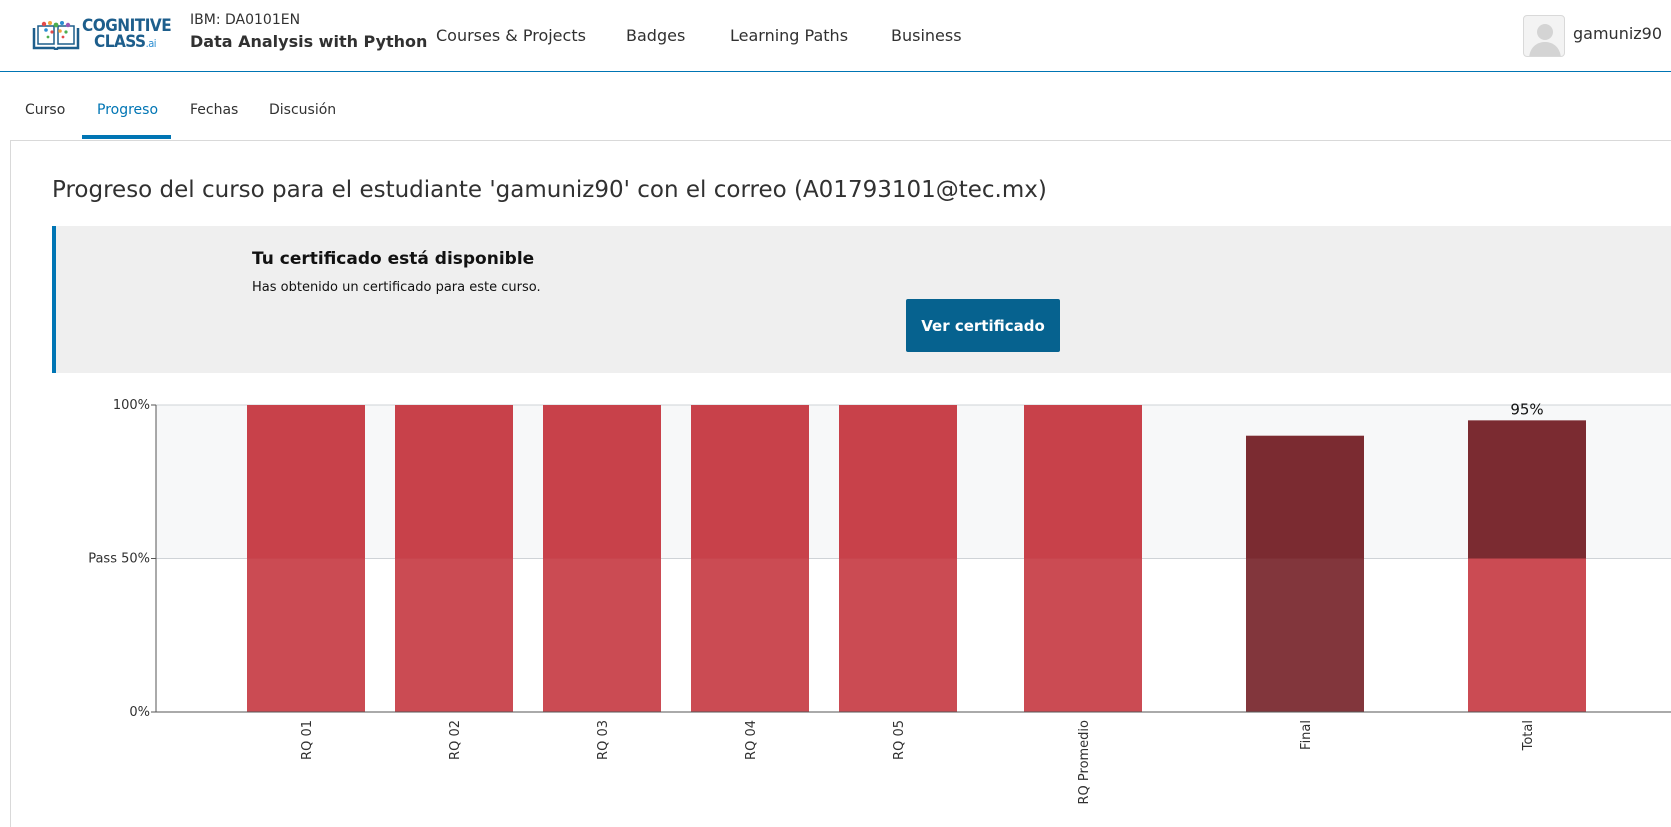 The width and height of the screenshot is (1671, 827). What do you see at coordinates (131, 405) in the screenshot?
I see `y-tick-label-2: 100%` at bounding box center [131, 405].